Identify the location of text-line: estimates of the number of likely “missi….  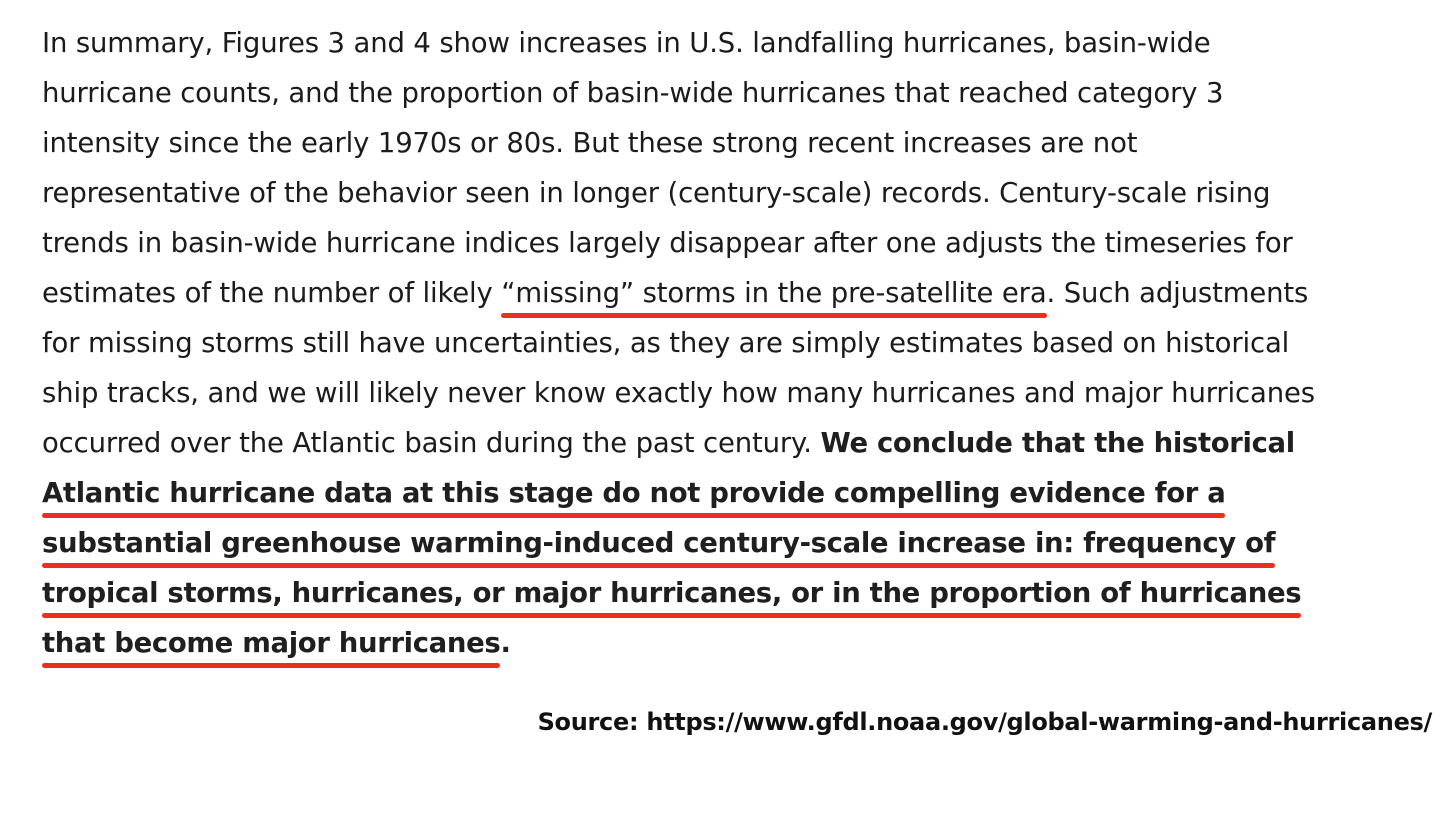
(742, 293).